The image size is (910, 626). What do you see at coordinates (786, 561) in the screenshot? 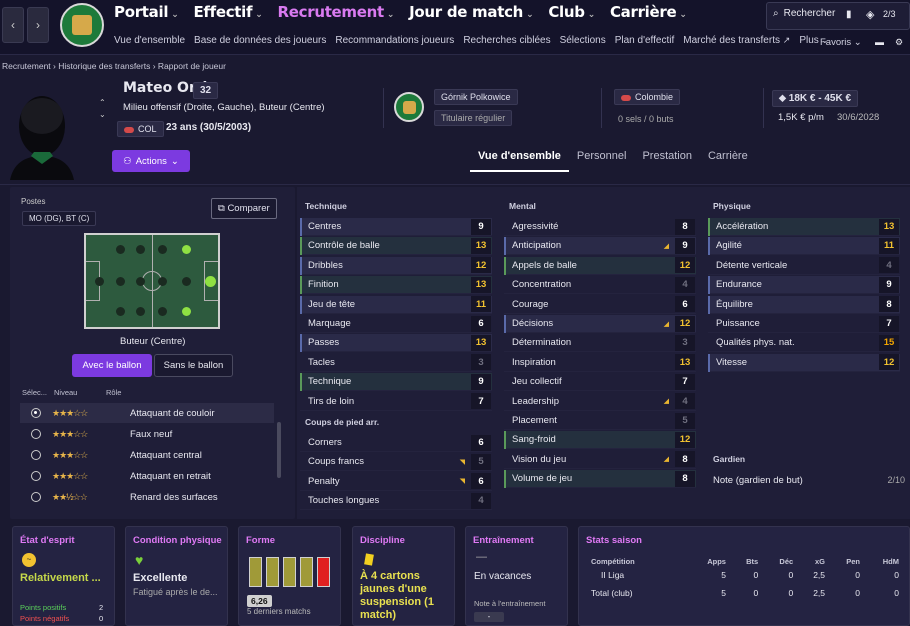
I see `stats-col-header: Déc` at bounding box center [786, 561].